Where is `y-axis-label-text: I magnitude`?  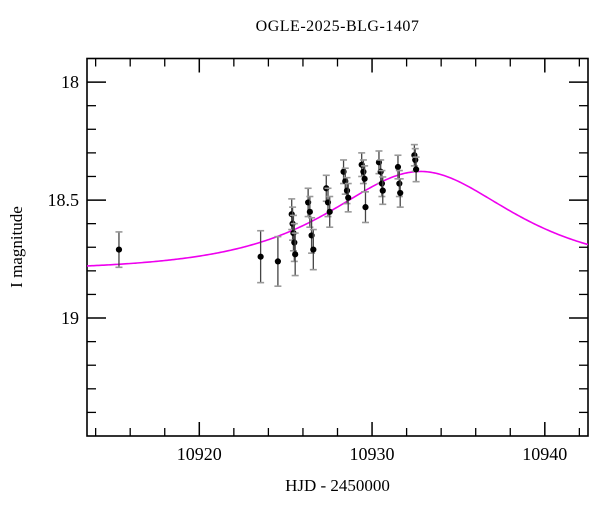 y-axis-label-text: I magnitude is located at coordinates (16, 247).